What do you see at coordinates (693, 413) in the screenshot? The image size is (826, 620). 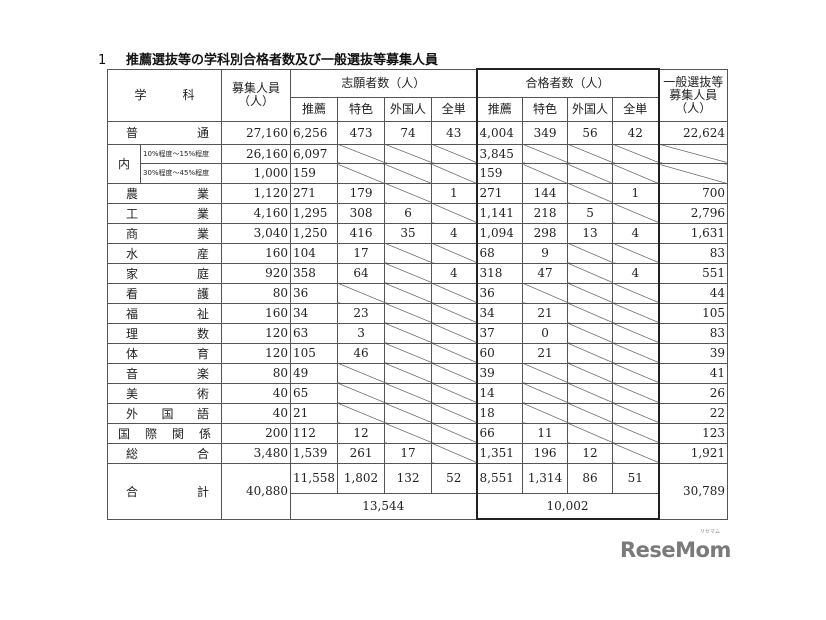 I see `general-cell: 22` at bounding box center [693, 413].